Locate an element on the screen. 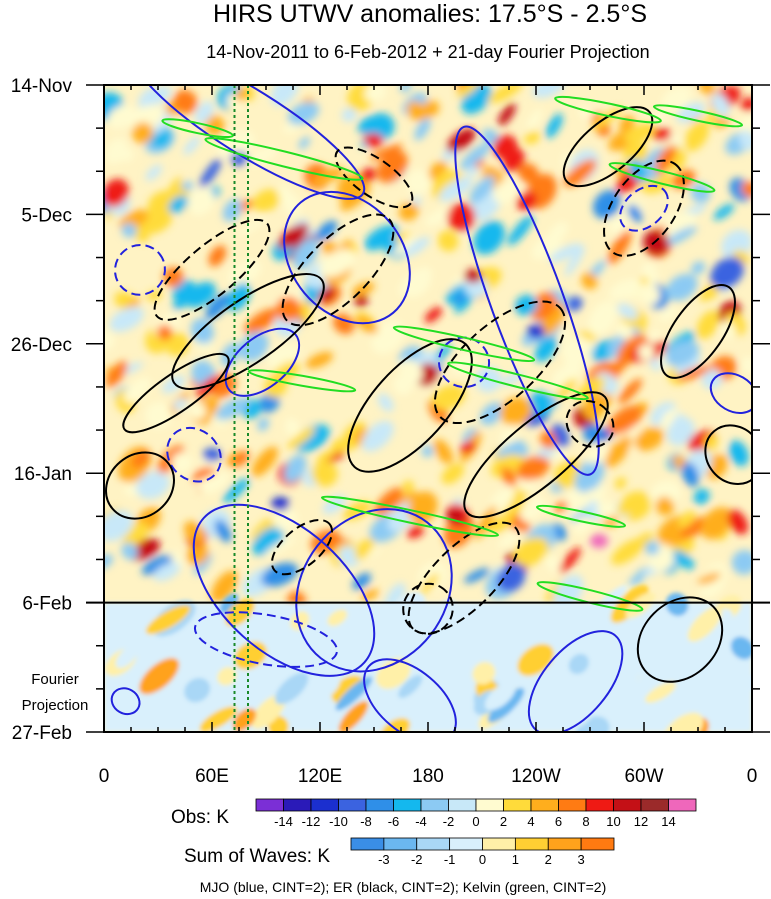  waves-colorbar-label: 1 is located at coordinates (515, 859).